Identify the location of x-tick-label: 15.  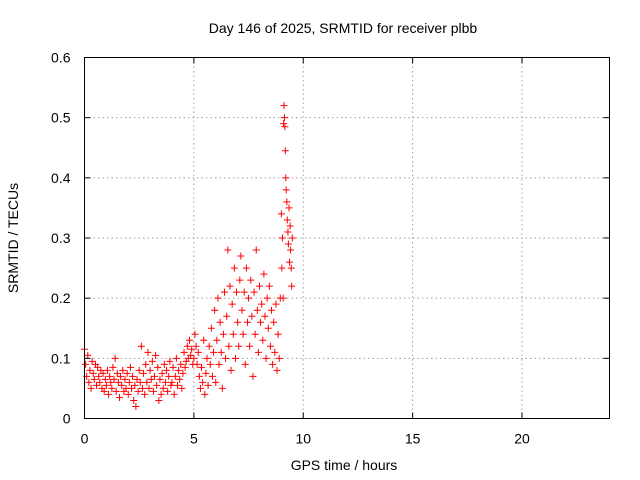
(413, 439).